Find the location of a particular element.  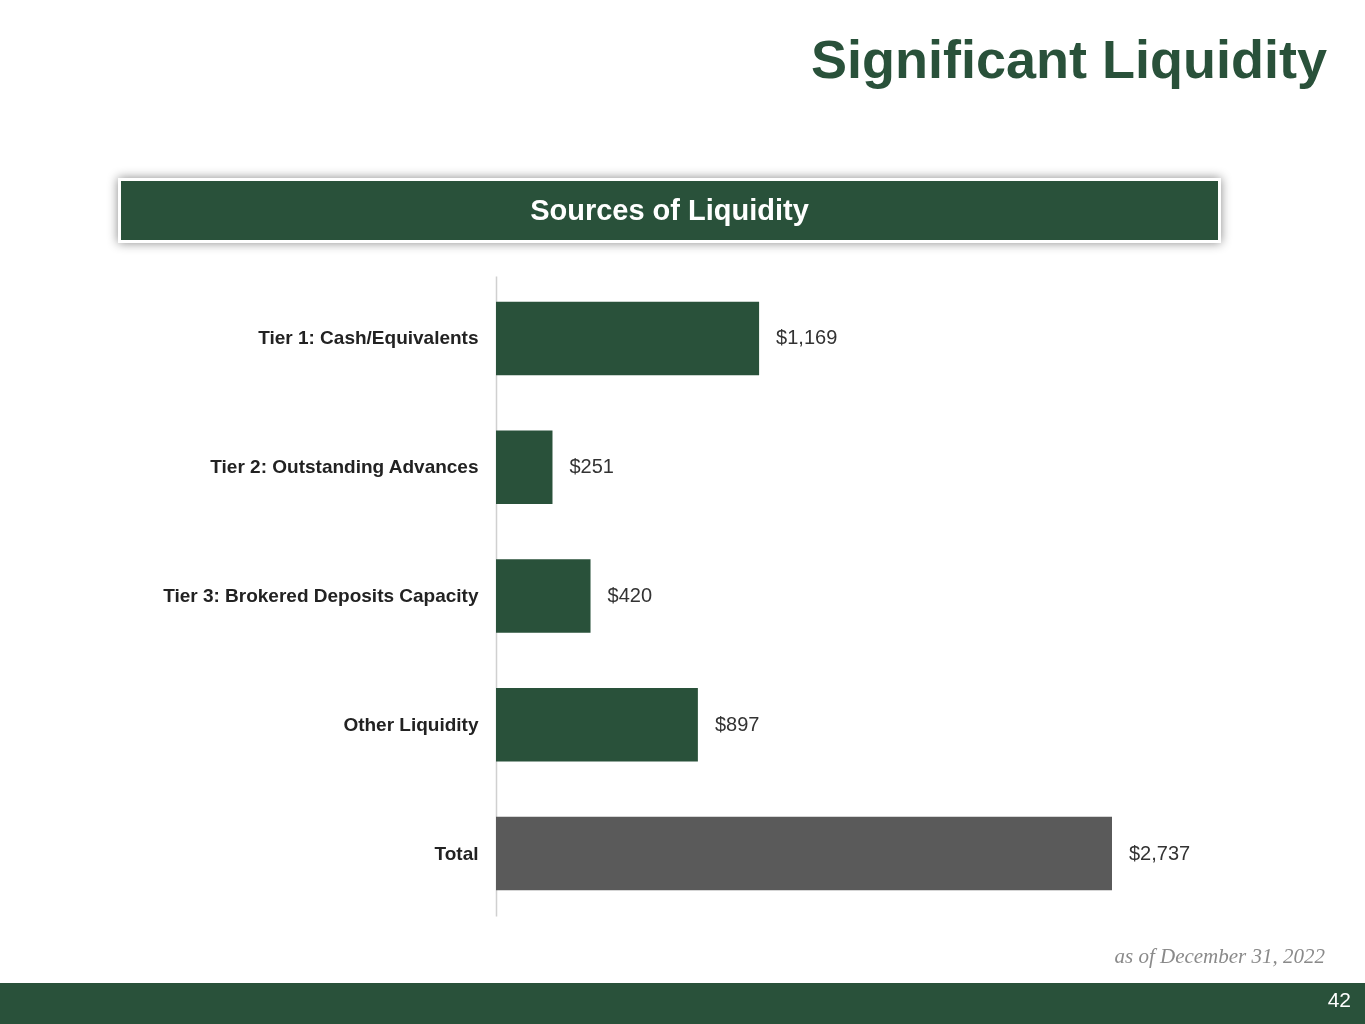

chart-title: Significant Liquidity is located at coordinates (1069, 59).